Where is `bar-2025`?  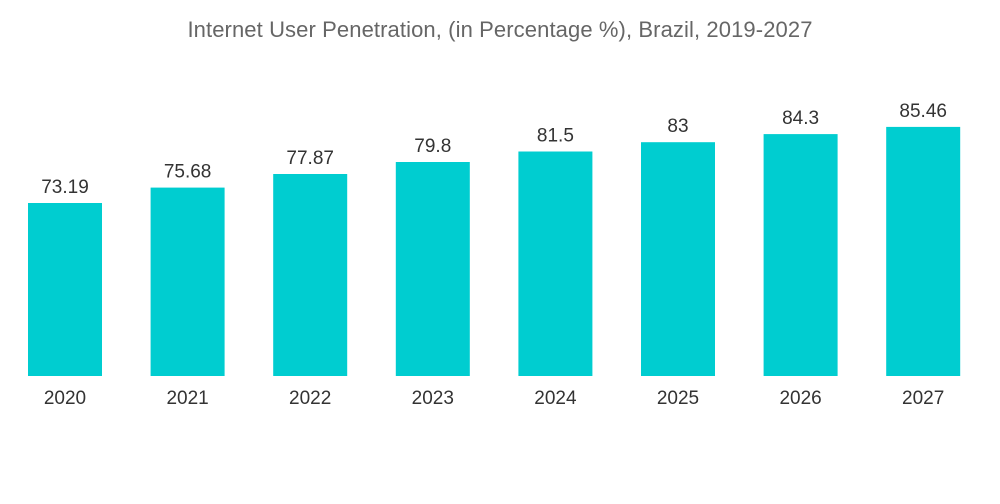
bar-2025 is located at coordinates (678, 259).